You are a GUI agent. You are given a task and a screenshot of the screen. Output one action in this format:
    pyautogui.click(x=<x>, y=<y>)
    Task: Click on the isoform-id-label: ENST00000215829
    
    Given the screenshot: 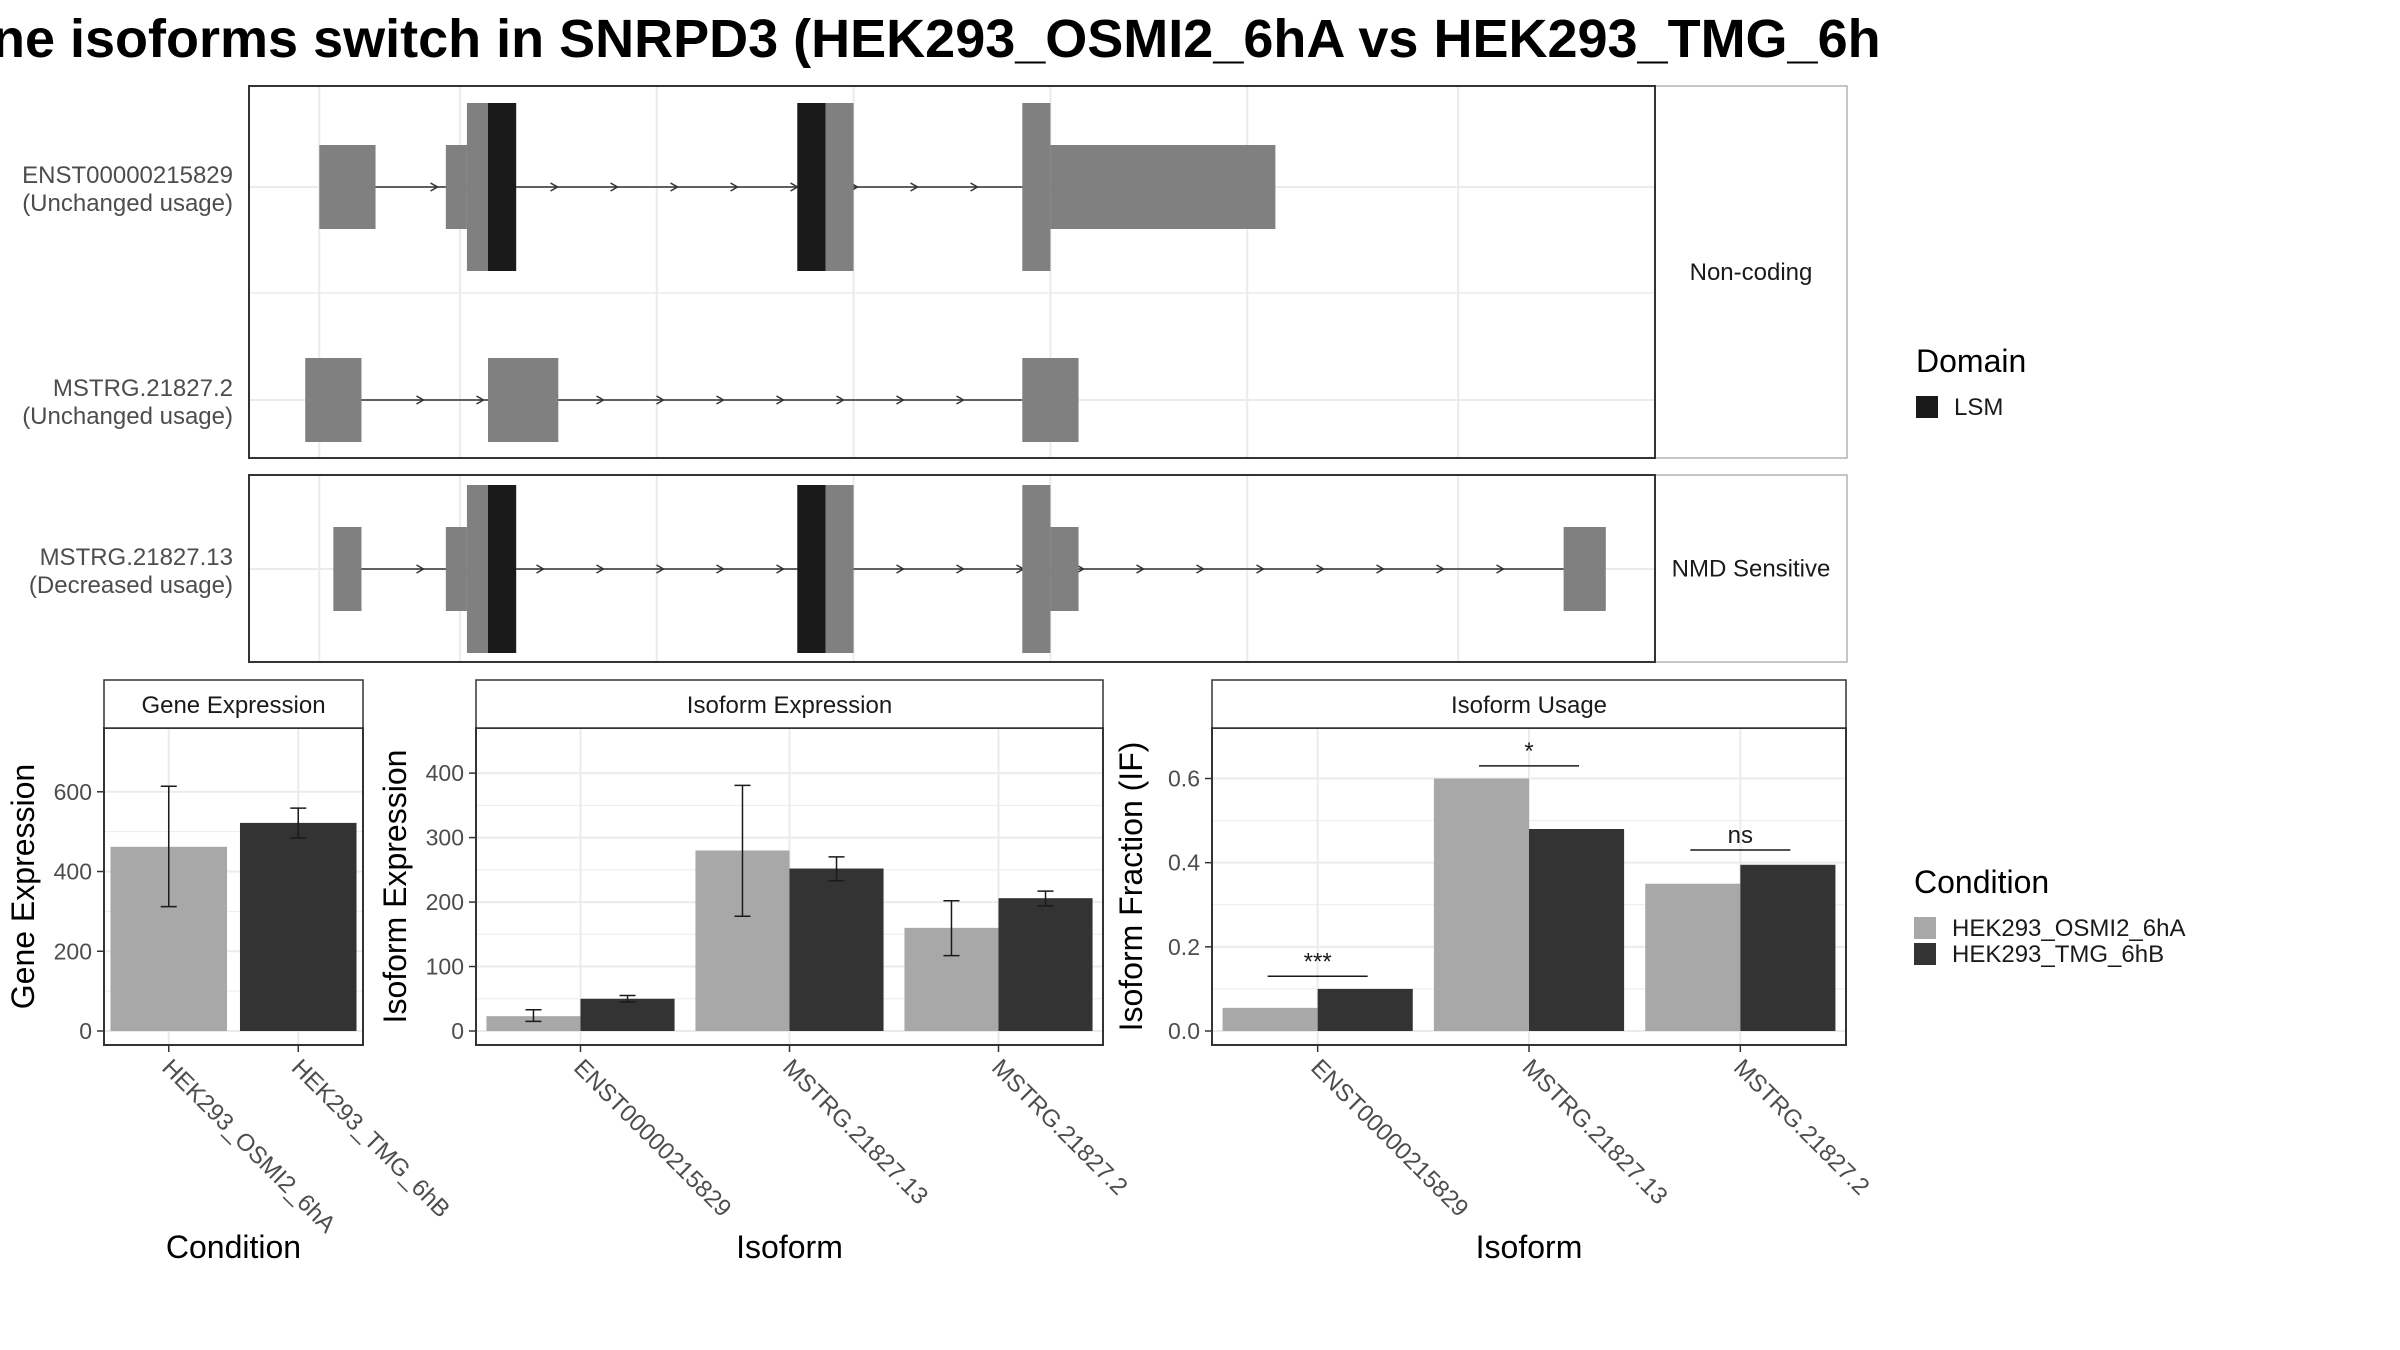 What is the action you would take?
    pyautogui.click(x=127, y=175)
    